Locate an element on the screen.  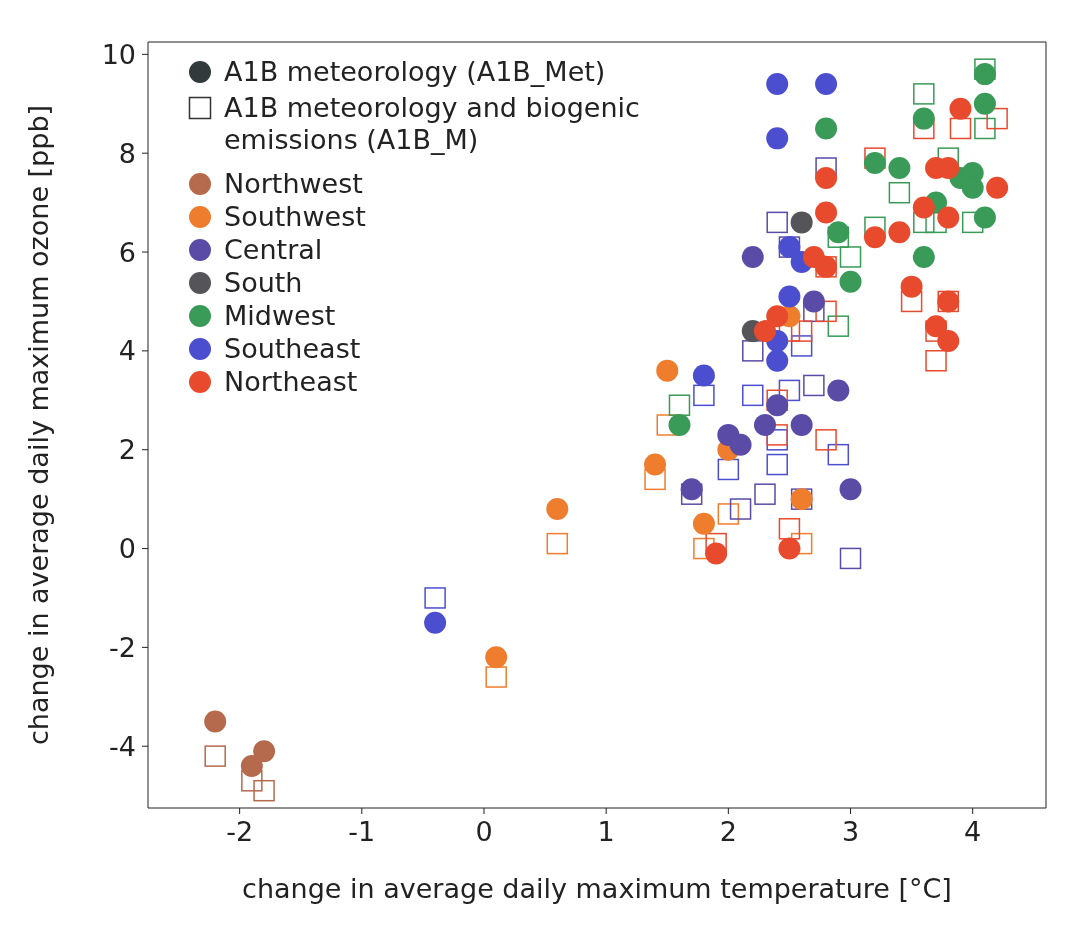
legend-label: South is located at coordinates (263, 283).